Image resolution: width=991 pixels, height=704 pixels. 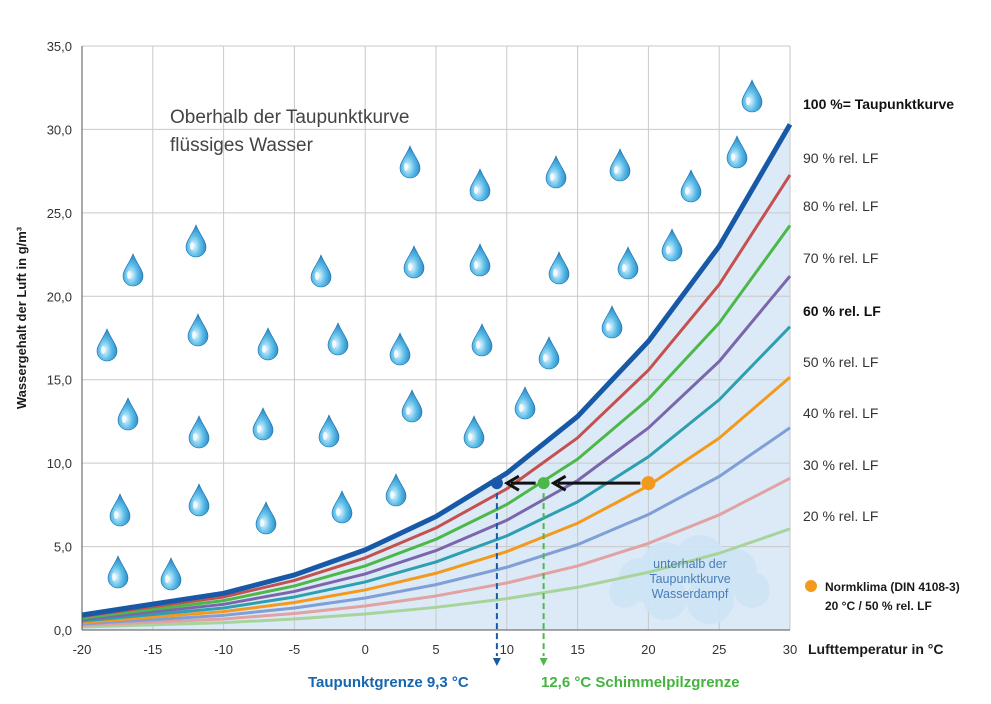 I want to click on schimmel-point, so click(x=543, y=483).